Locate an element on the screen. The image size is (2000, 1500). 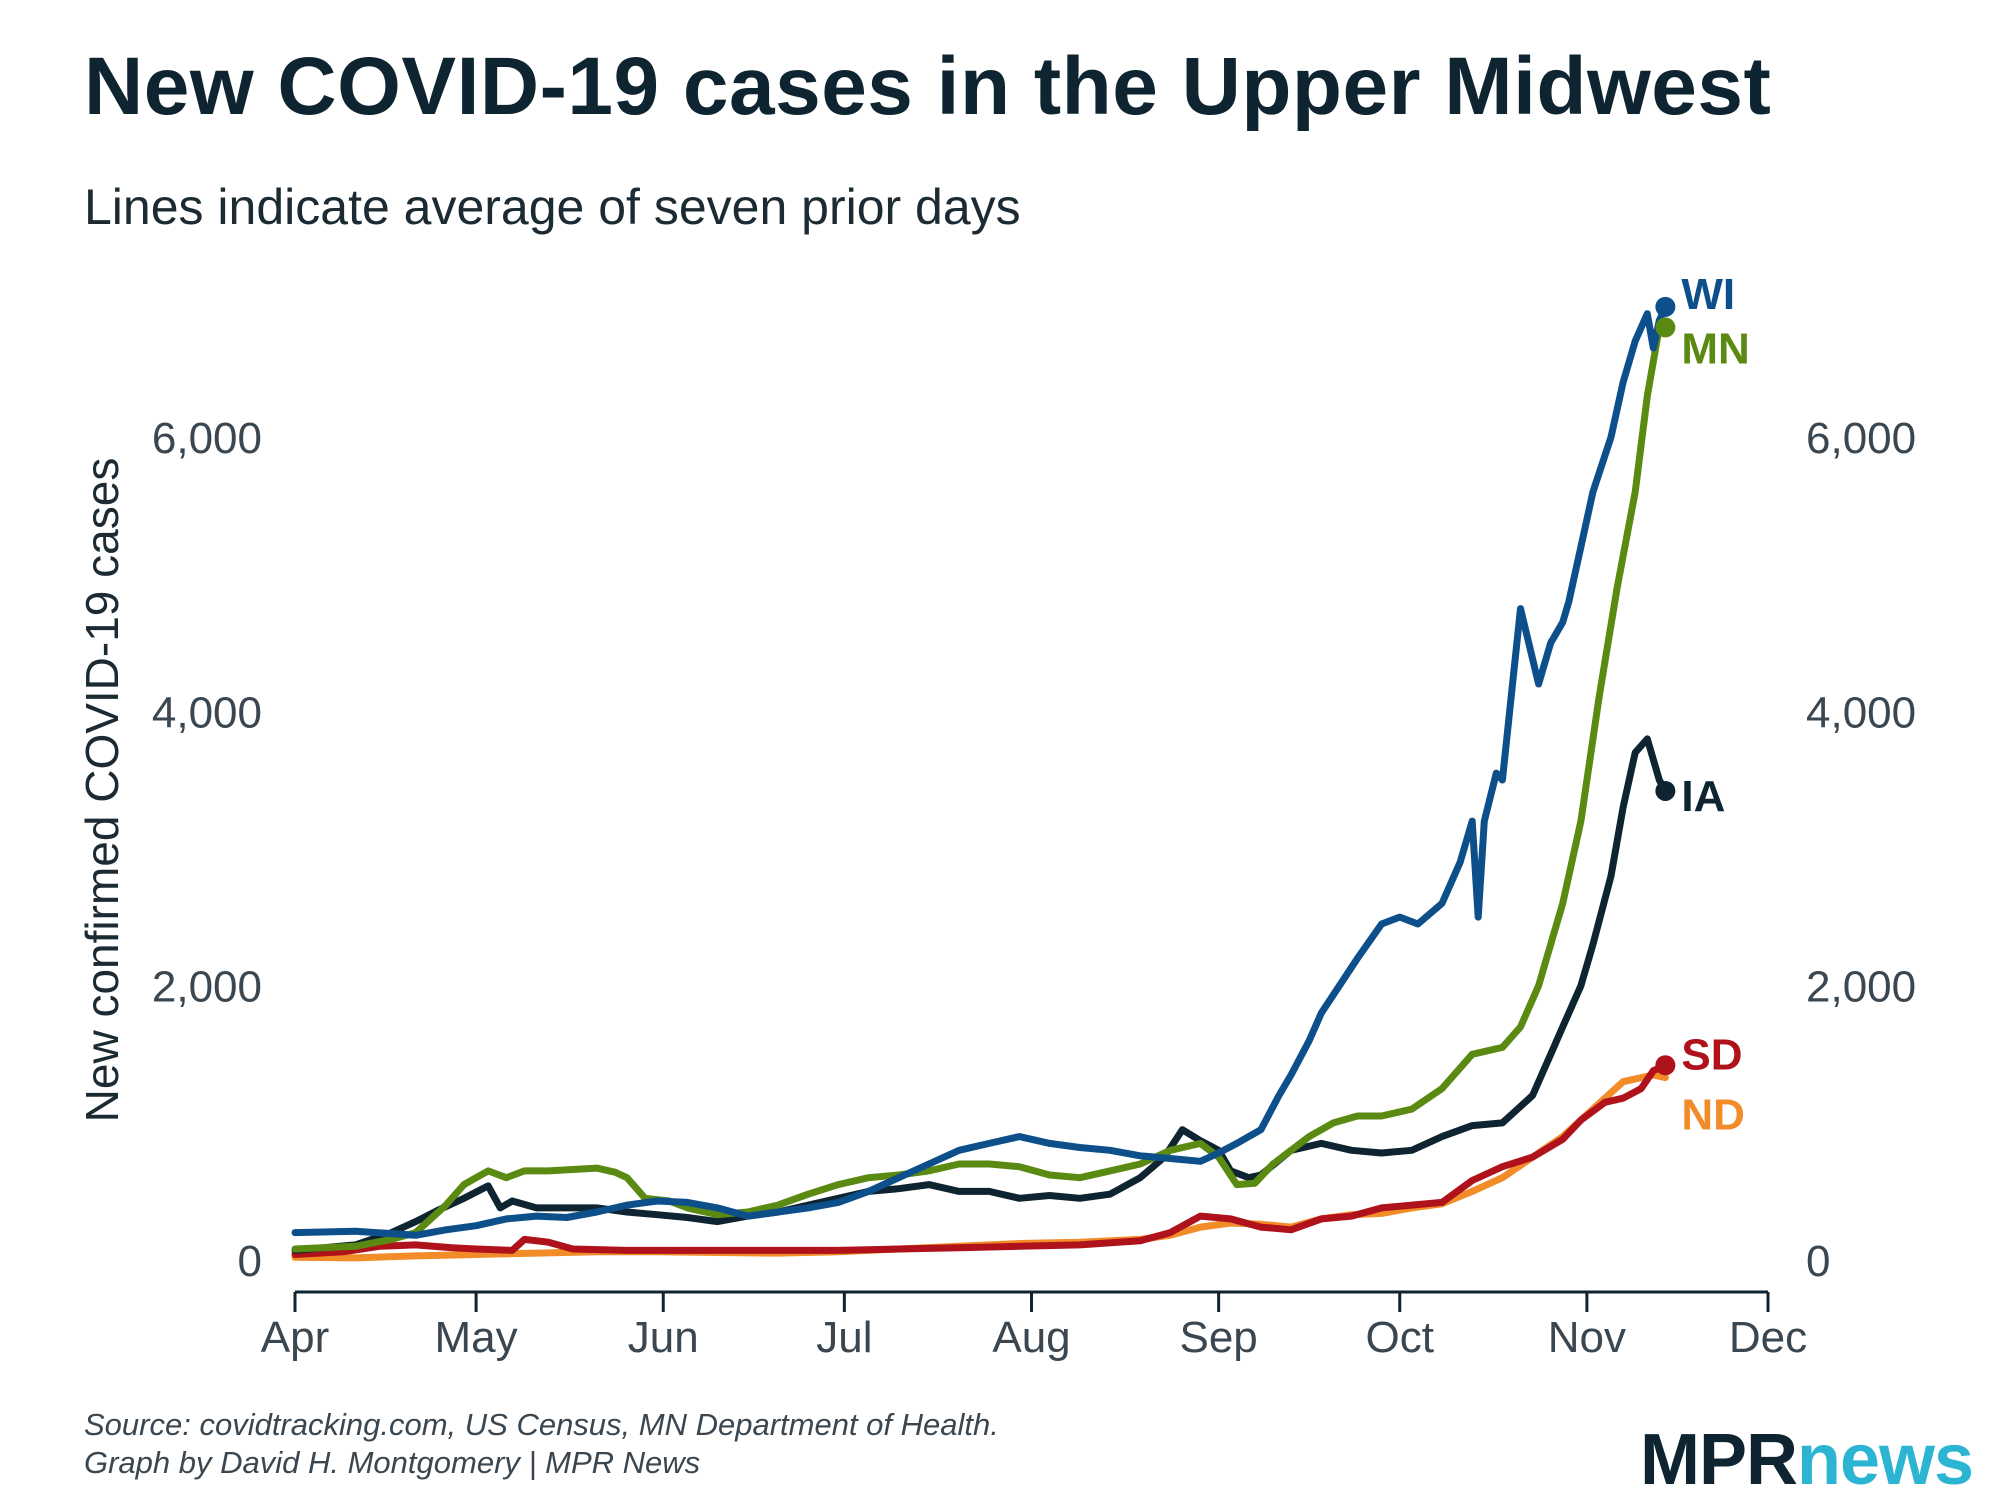
logo-mpr: MPR is located at coordinates (1719, 1460).